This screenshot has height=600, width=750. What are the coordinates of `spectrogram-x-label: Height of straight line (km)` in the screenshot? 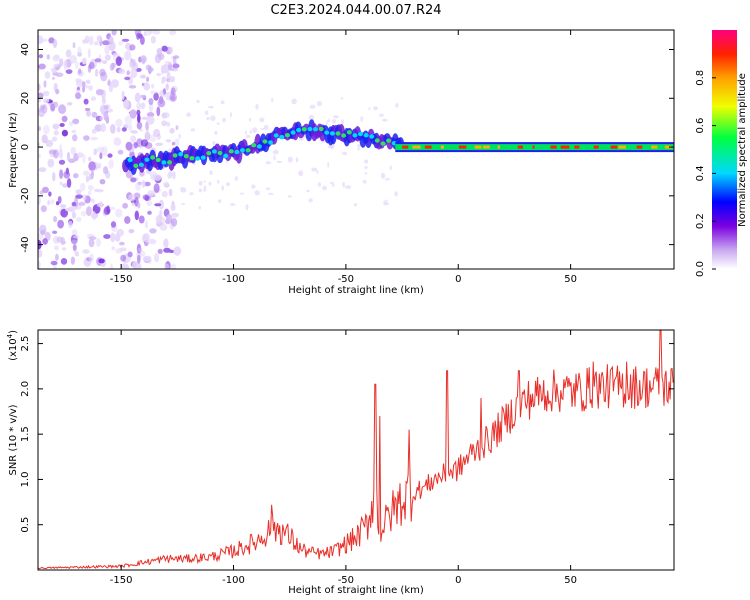 It's located at (356, 290).